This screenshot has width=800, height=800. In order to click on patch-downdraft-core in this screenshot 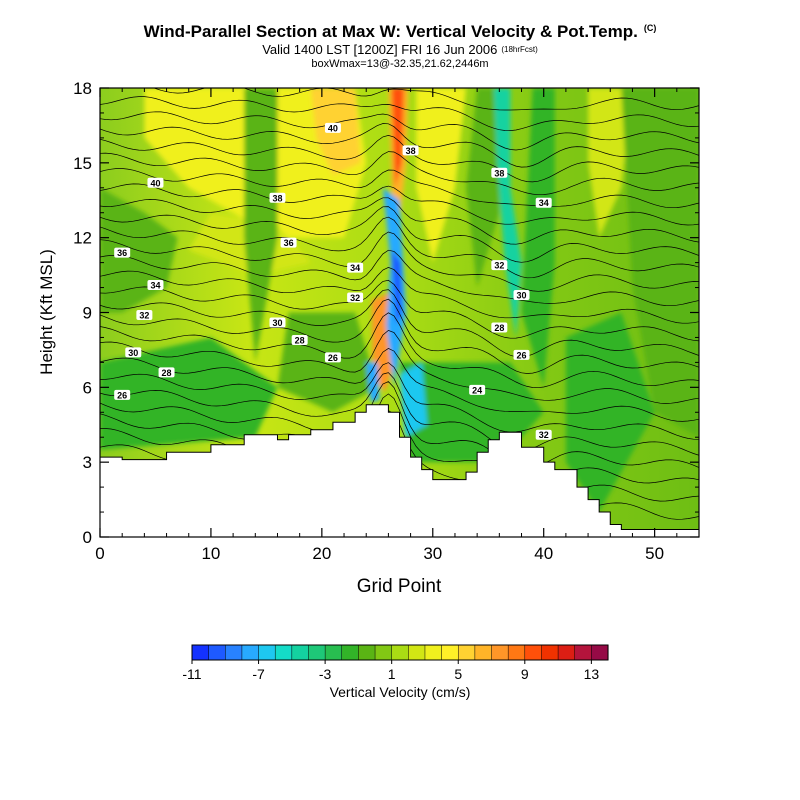, I will do `click(396, 287)`.